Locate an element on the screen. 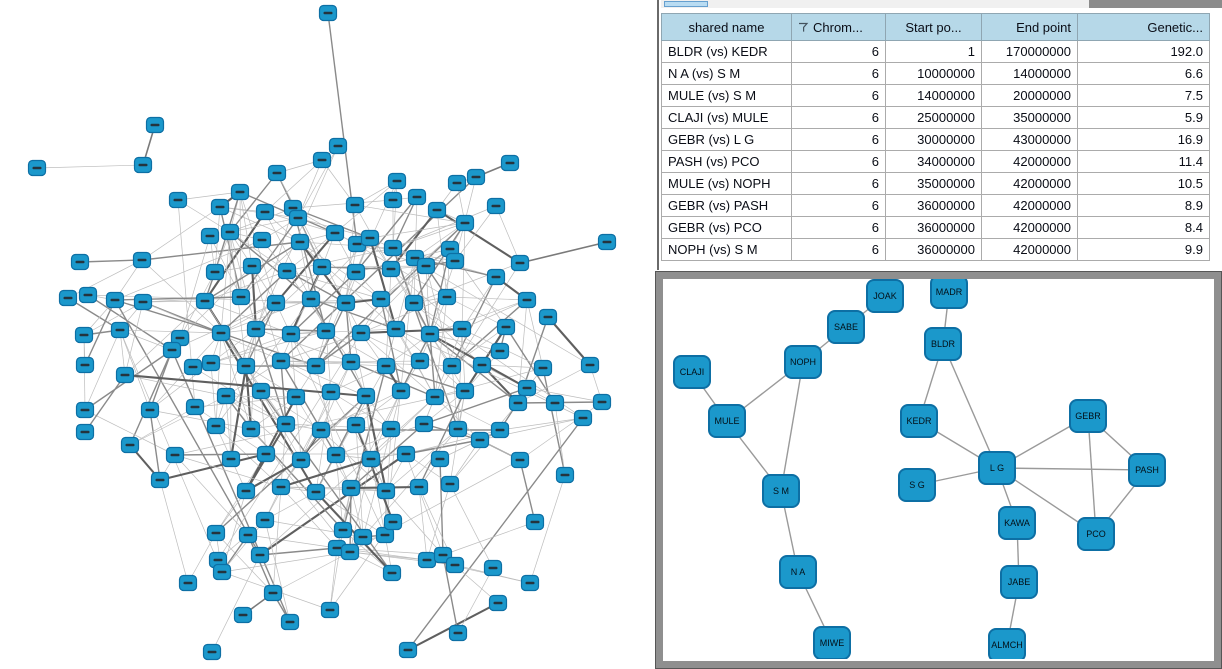  scrollbar-thumb is located at coordinates (686, 4).